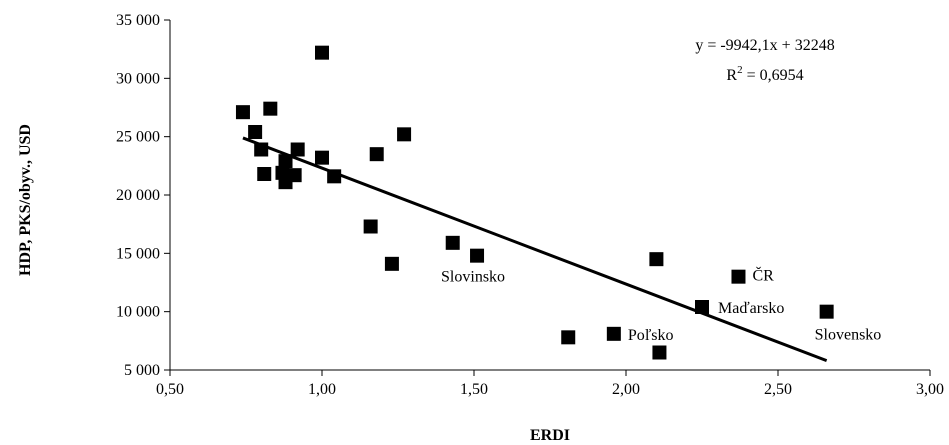 The width and height of the screenshot is (949, 445). Describe the element at coordinates (25, 200) in the screenshot. I see `y-axis-title: HDP, PKS/obyv., USD` at that location.